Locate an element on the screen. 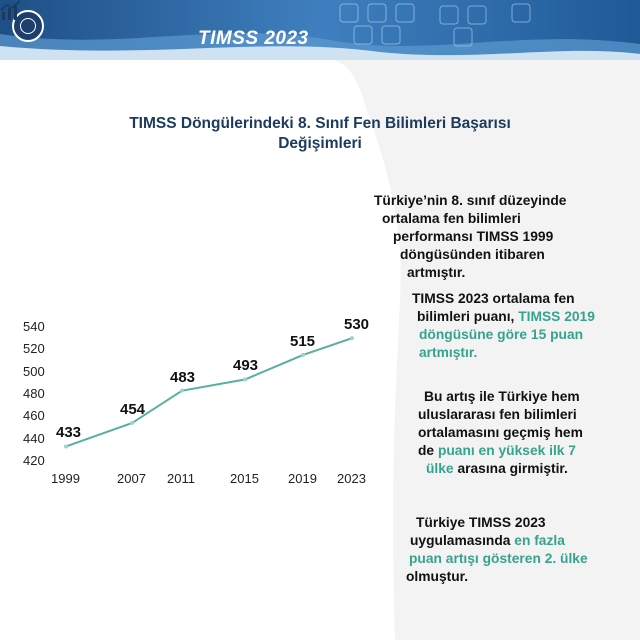 The width and height of the screenshot is (640, 640). note-line: Türkiye’nin 8. sınıf düzeyinde is located at coordinates (470, 201).